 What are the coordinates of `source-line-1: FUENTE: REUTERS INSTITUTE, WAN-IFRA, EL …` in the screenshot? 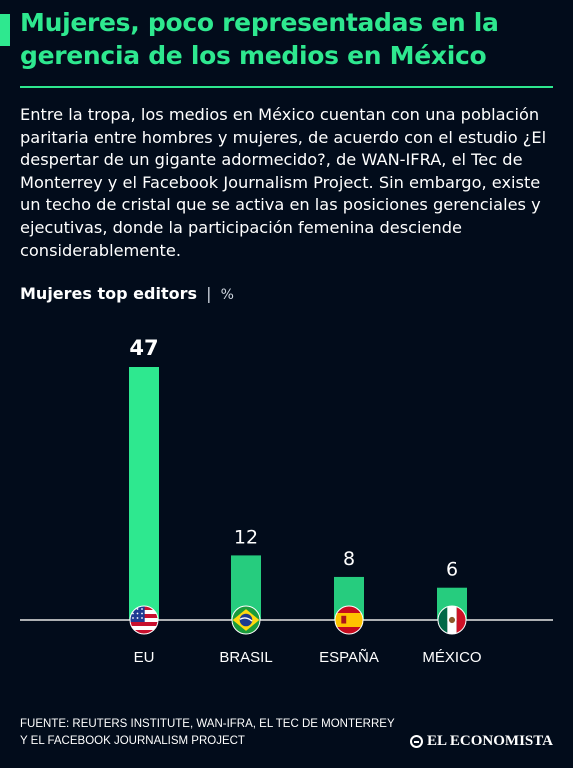 It's located at (207, 724).